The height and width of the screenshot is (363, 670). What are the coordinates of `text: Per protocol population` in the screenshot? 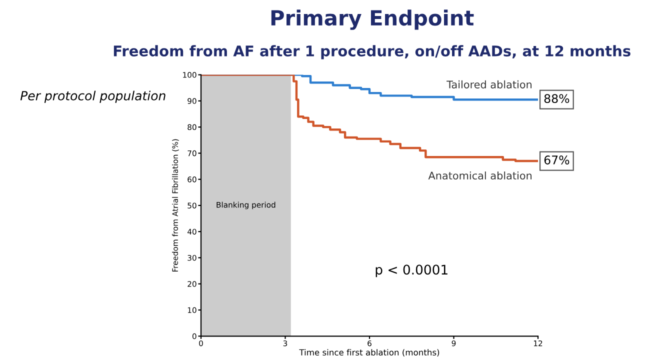 It's located at (93, 96).